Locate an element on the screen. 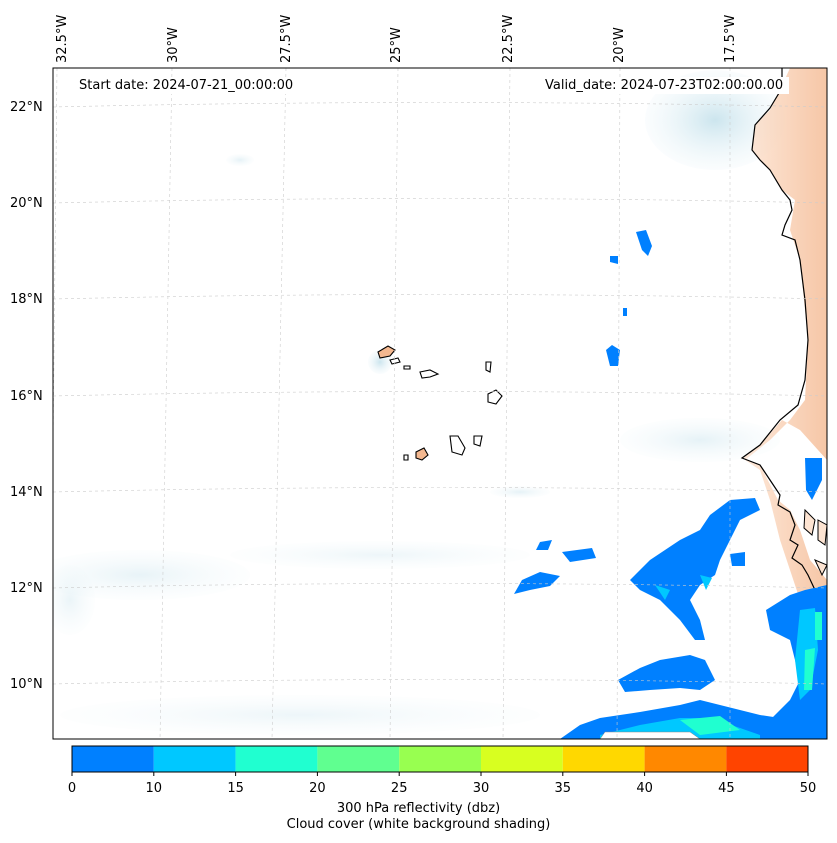 This screenshot has height=843, width=837. lon-label: 32.5°W is located at coordinates (62, 39).